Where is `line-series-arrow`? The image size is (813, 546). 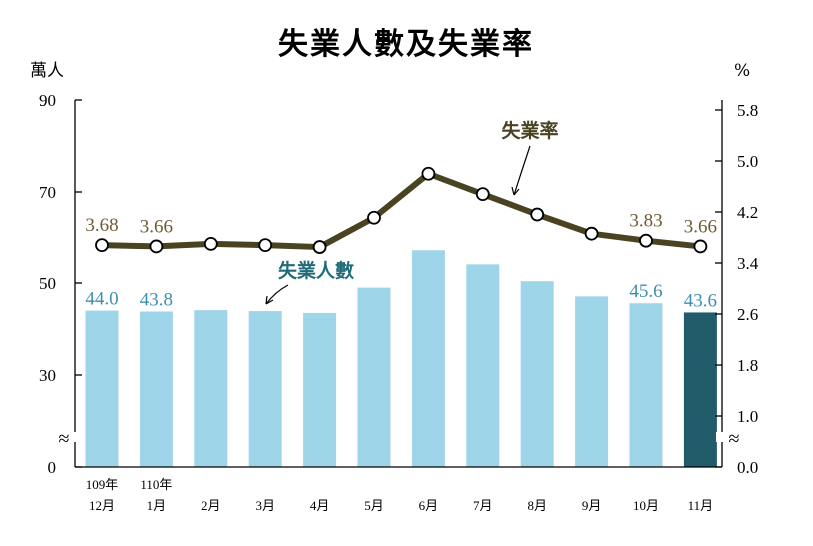 line-series-arrow is located at coordinates (522, 170).